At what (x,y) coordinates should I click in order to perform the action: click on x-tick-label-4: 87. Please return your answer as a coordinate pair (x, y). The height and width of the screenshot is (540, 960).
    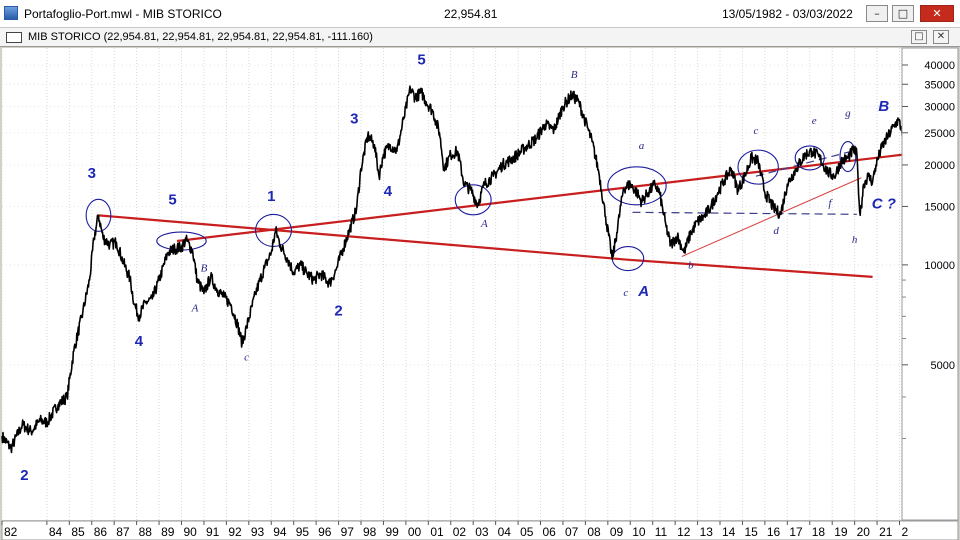
    Looking at the image, I should click on (123, 532).